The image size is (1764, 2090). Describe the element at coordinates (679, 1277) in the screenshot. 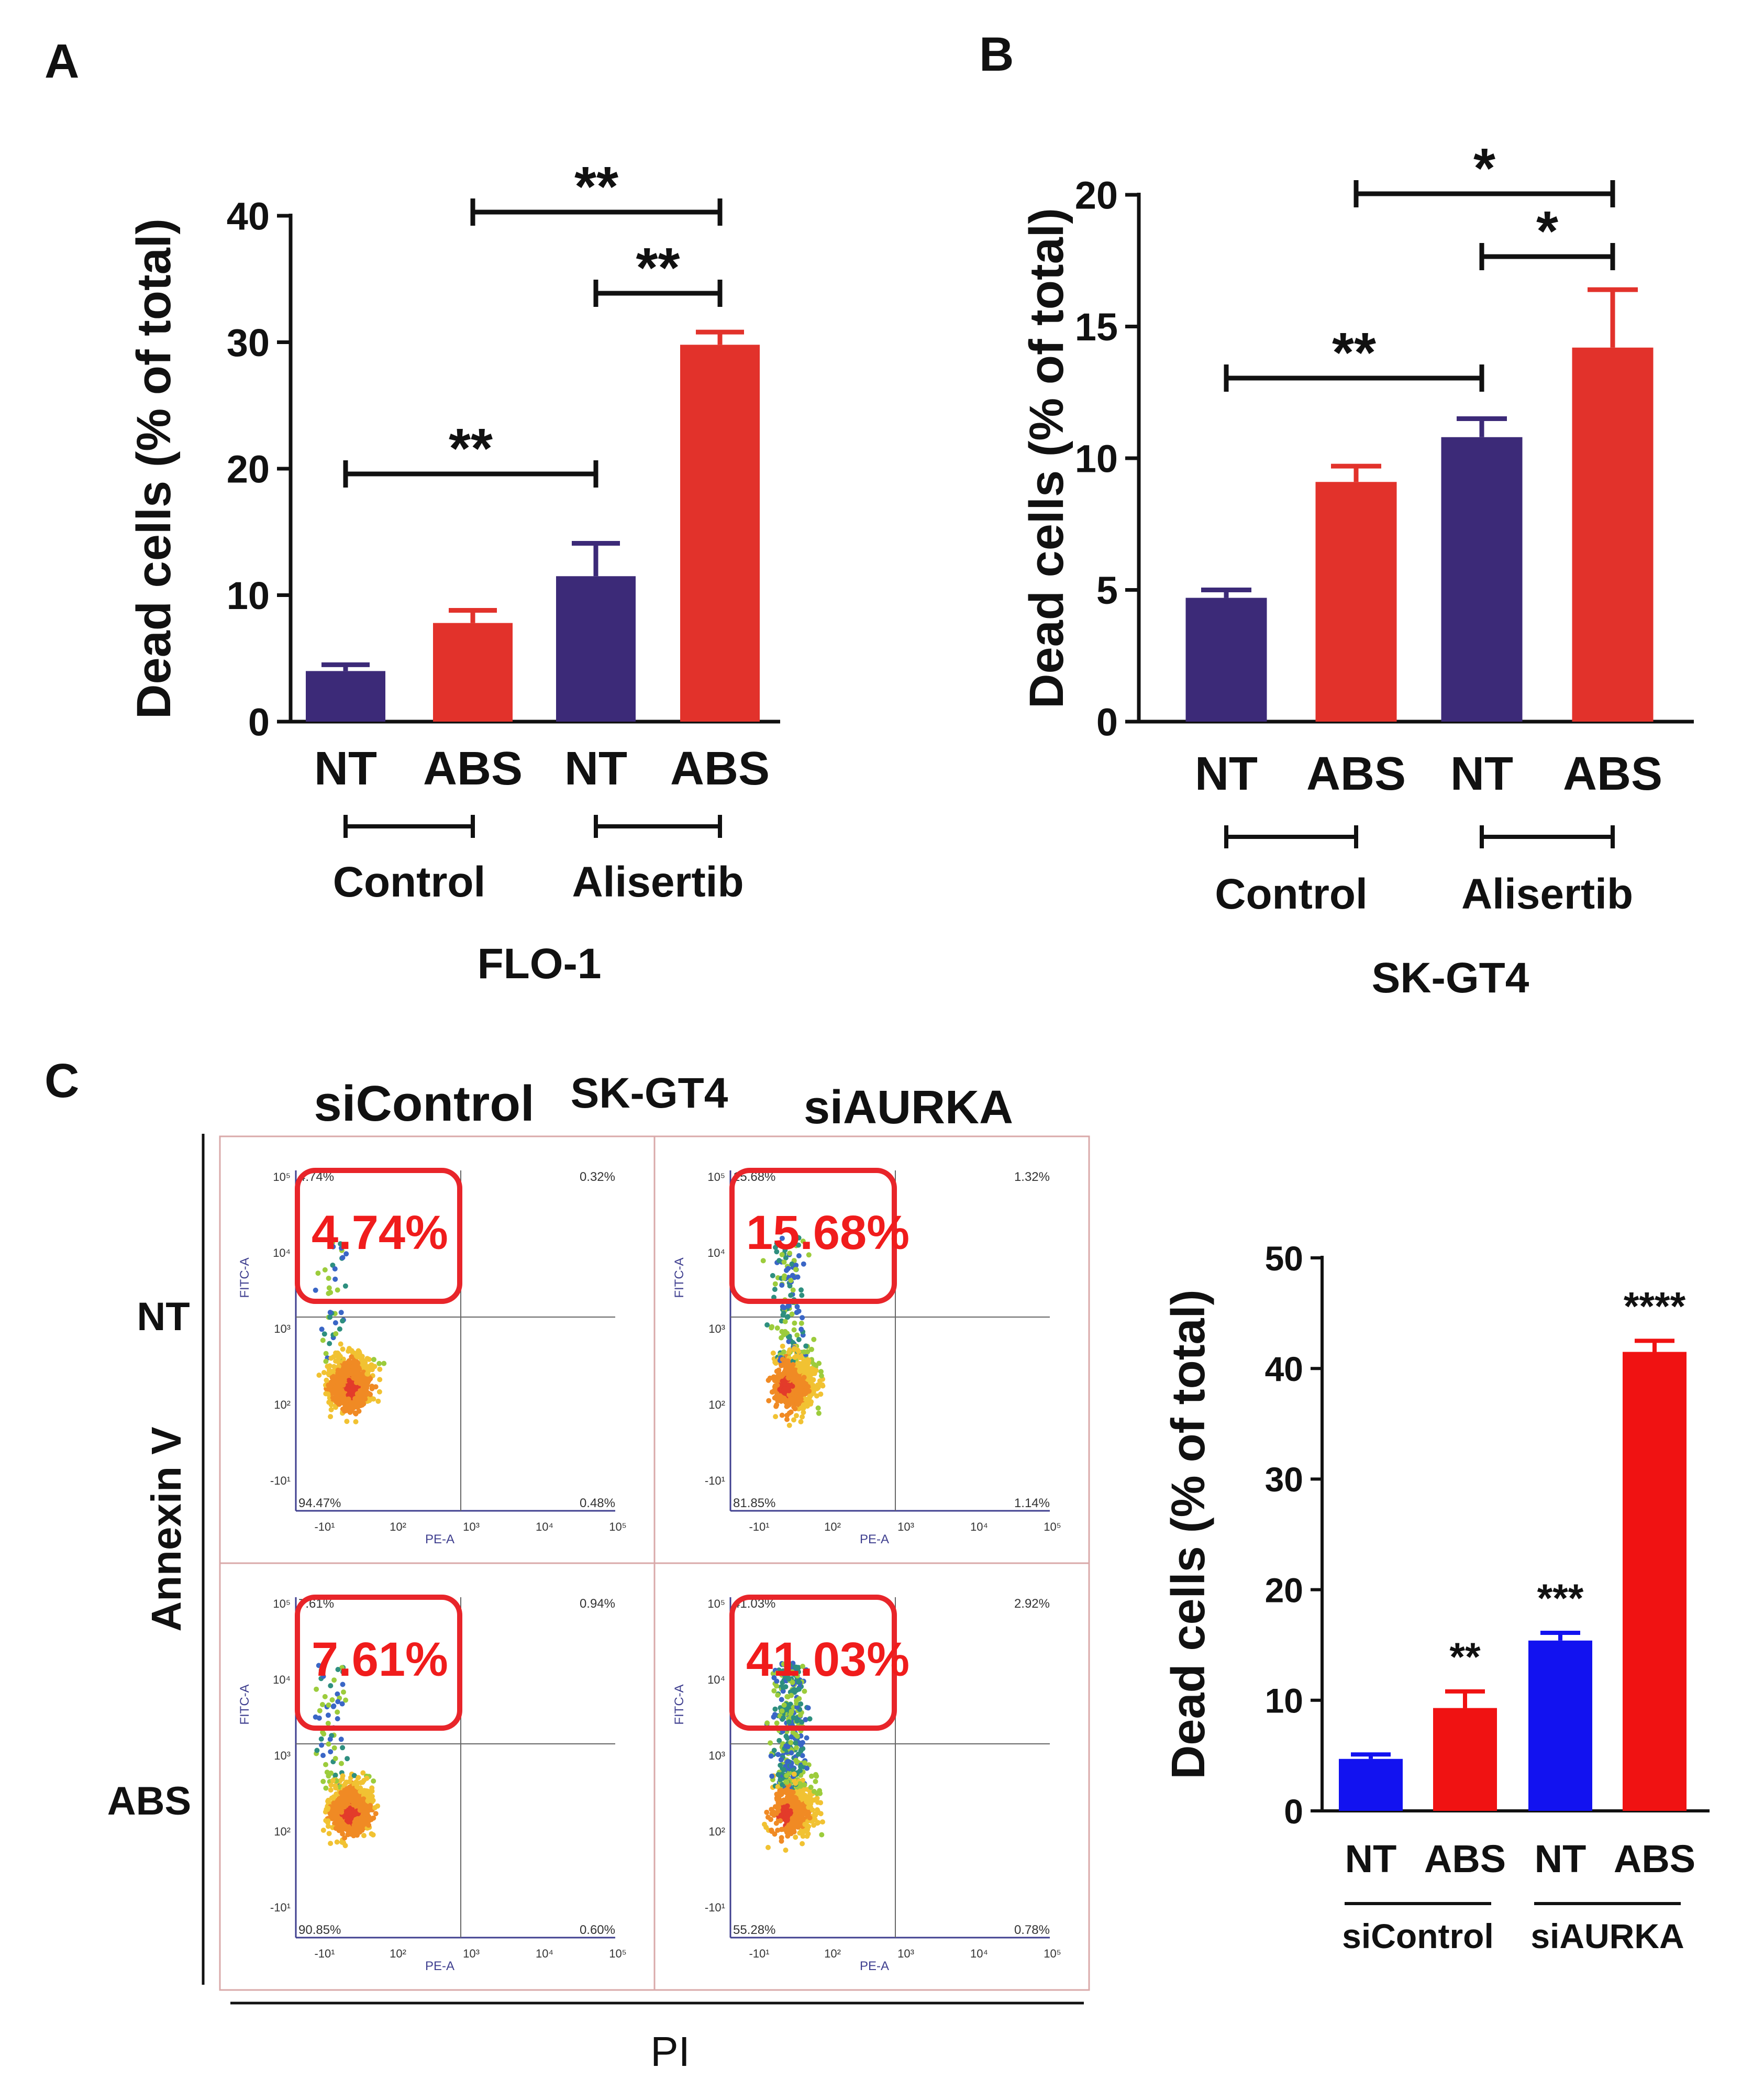

I see `plot-y-channel: FITC-A` at that location.